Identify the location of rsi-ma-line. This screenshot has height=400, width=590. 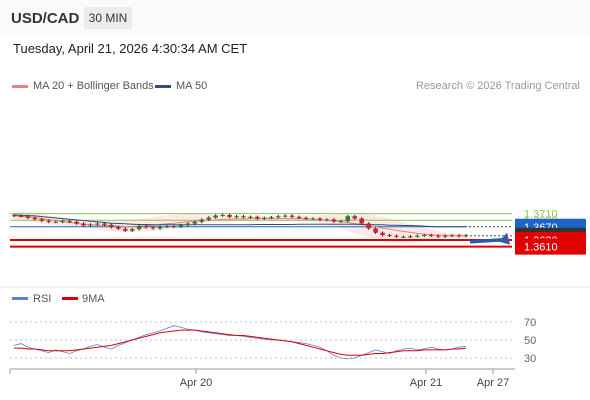
(240, 342).